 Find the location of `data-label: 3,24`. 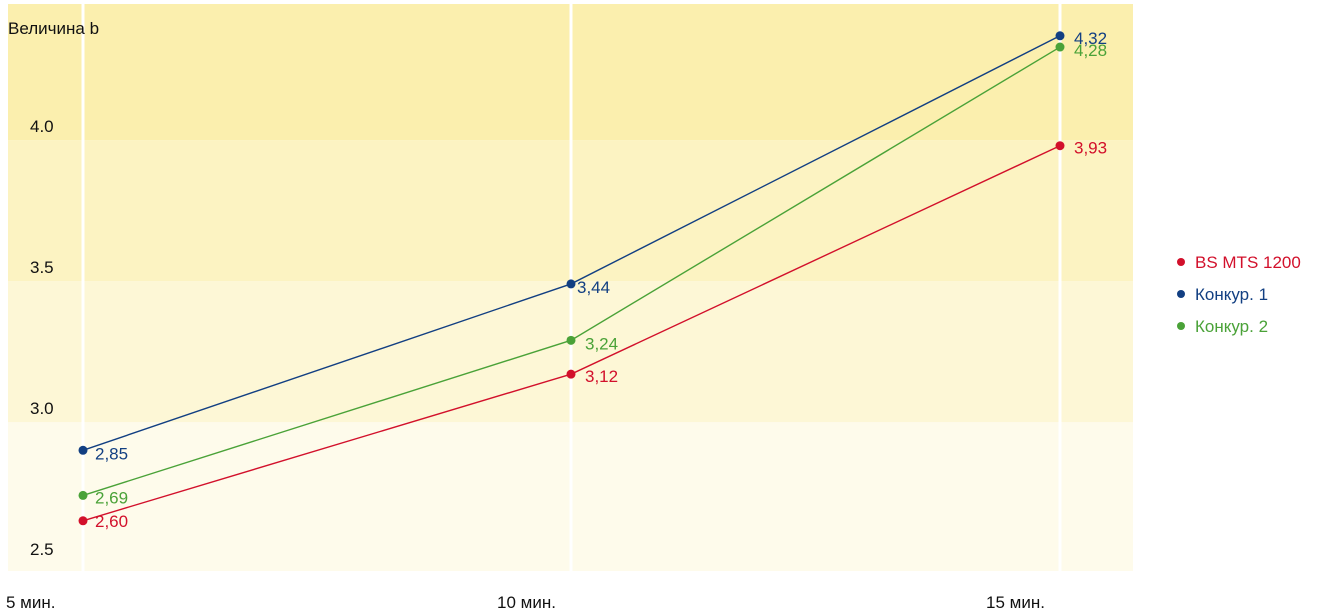

data-label: 3,24 is located at coordinates (601, 343).